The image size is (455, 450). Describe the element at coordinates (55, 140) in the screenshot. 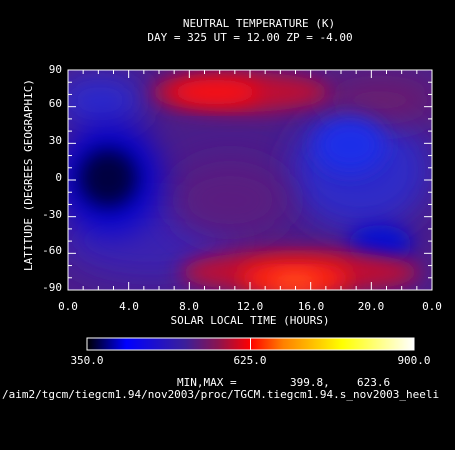

I see `y-tick-label: 30` at that location.